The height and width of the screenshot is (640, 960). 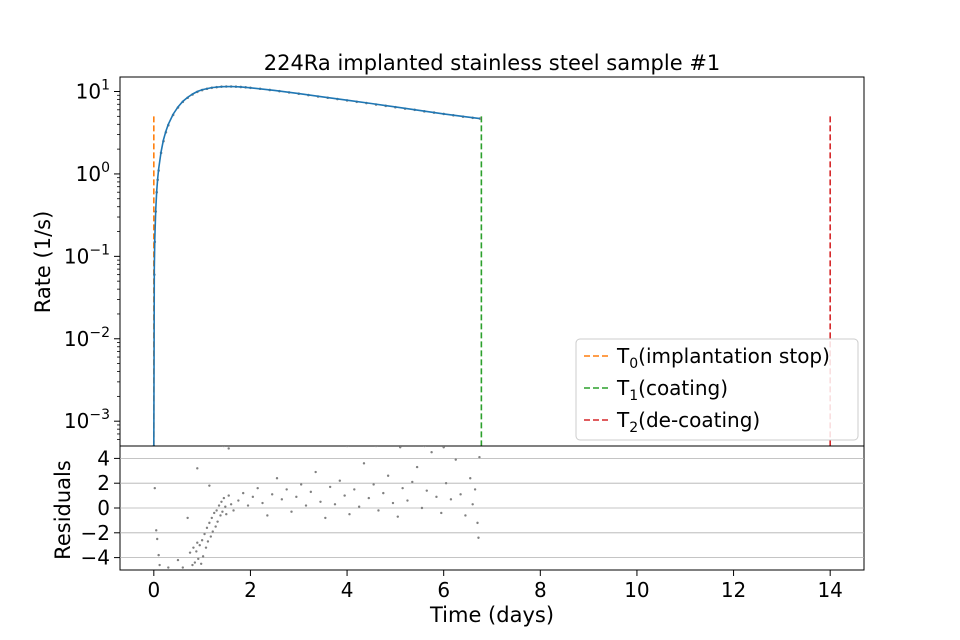 What do you see at coordinates (636, 590) in the screenshot?
I see `x-tick-label: 10` at bounding box center [636, 590].